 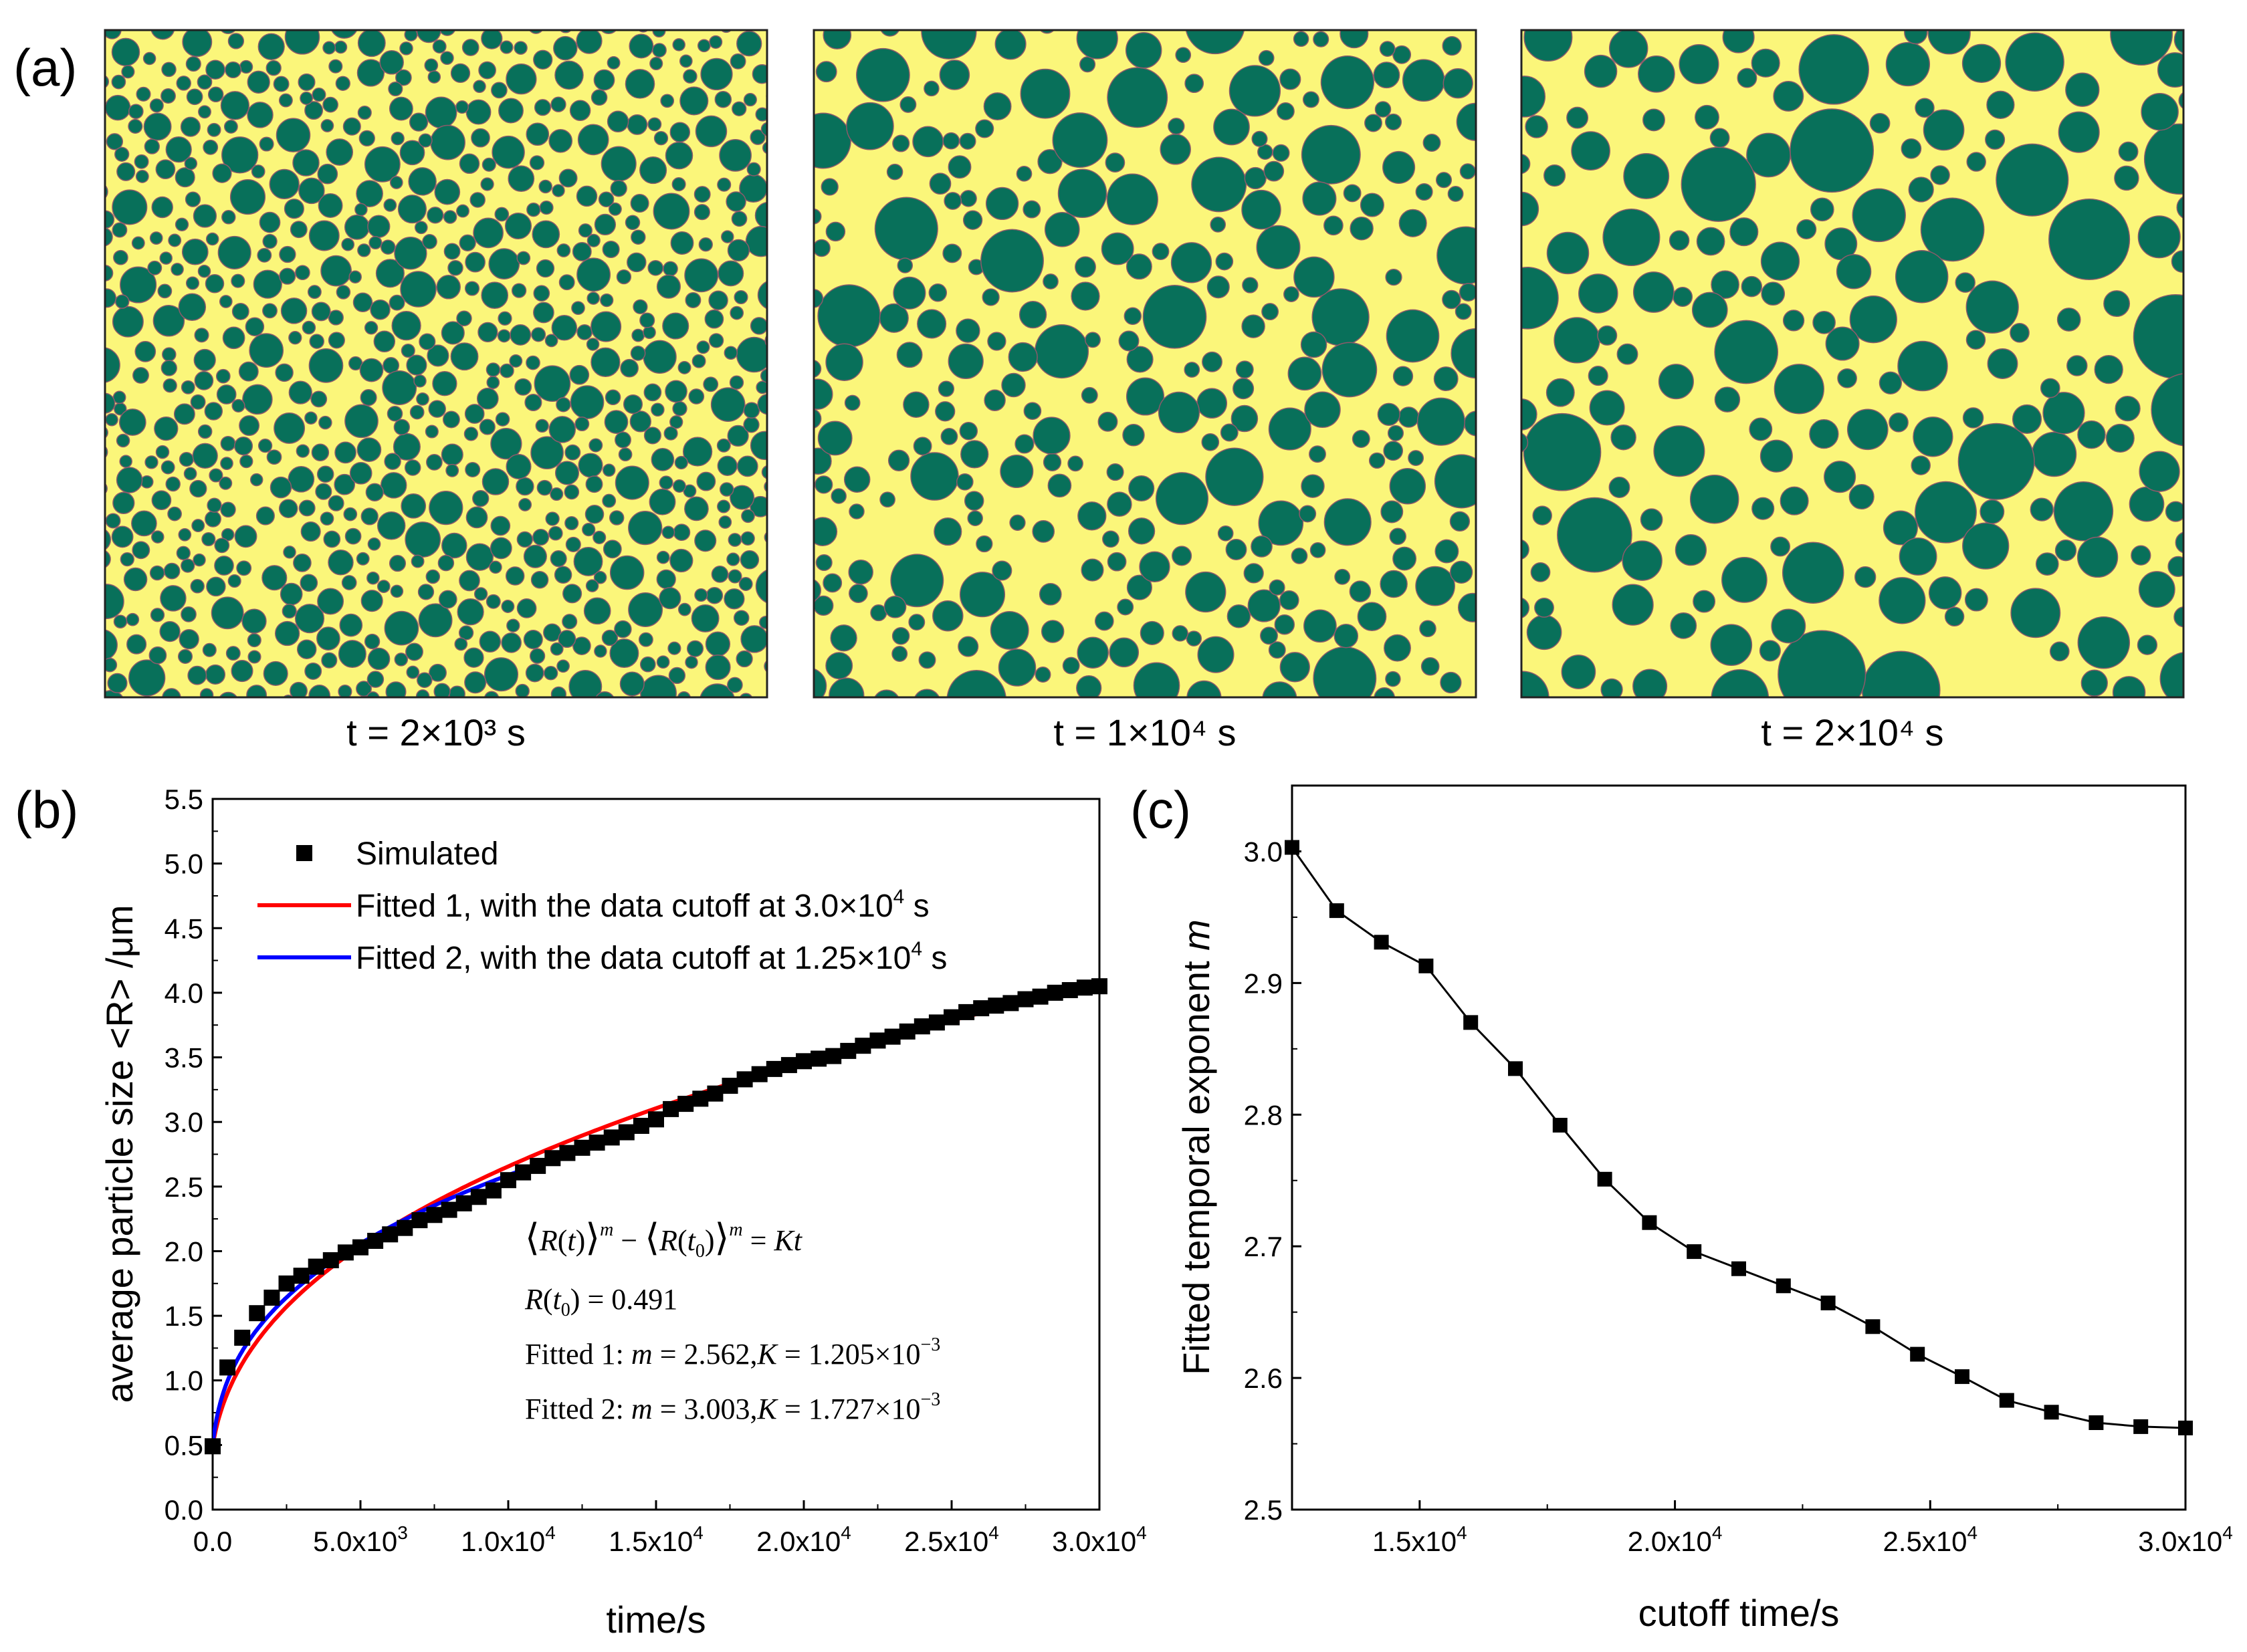 I want to click on legend-marker-simulated, so click(x=304, y=853).